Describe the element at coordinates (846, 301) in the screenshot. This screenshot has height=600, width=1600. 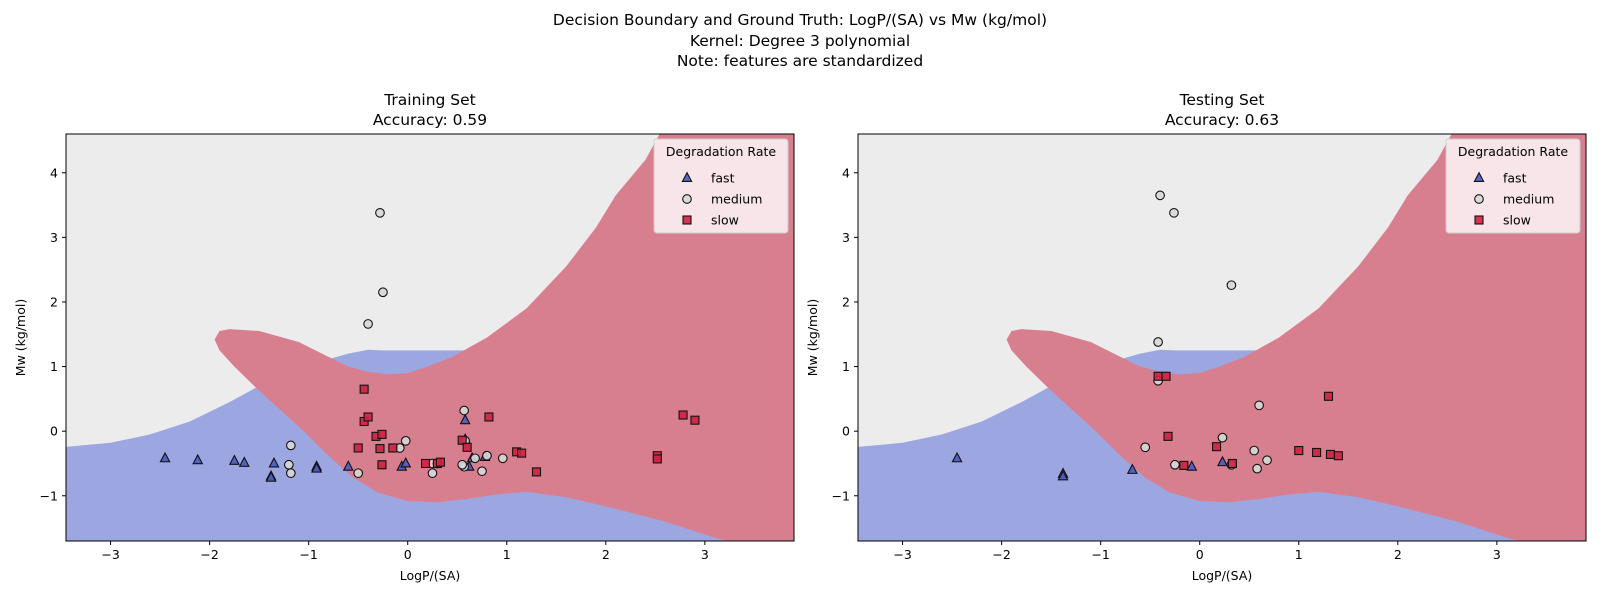
I see `y-tick-label: 2` at that location.